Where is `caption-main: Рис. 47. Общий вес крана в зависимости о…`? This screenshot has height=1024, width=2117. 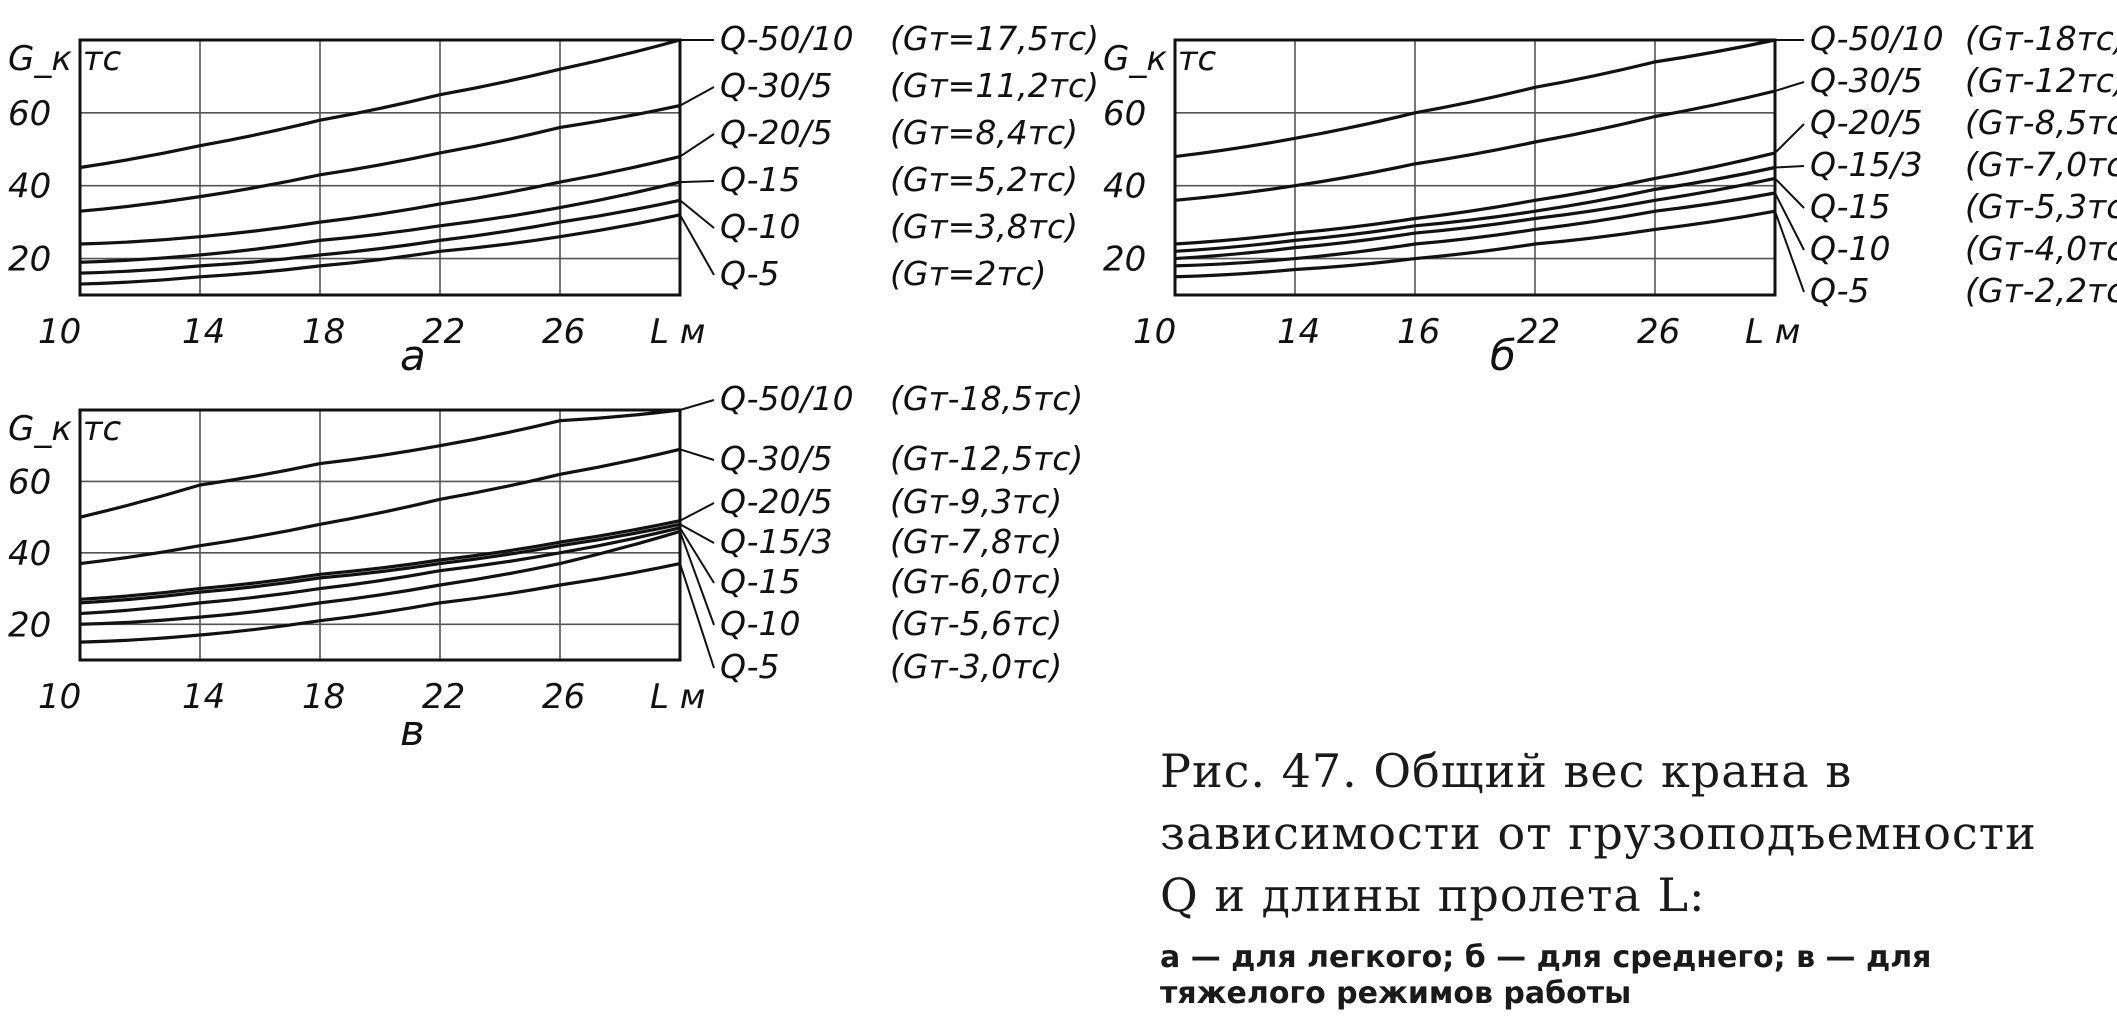
caption-main: Рис. 47. Общий вес крана в зависимости о… is located at coordinates (1598, 833).